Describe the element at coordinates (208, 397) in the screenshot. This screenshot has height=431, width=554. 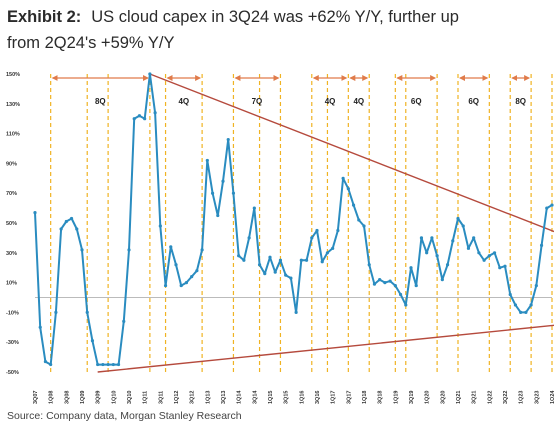
I see `x-tick-label: 1Q13` at that location.